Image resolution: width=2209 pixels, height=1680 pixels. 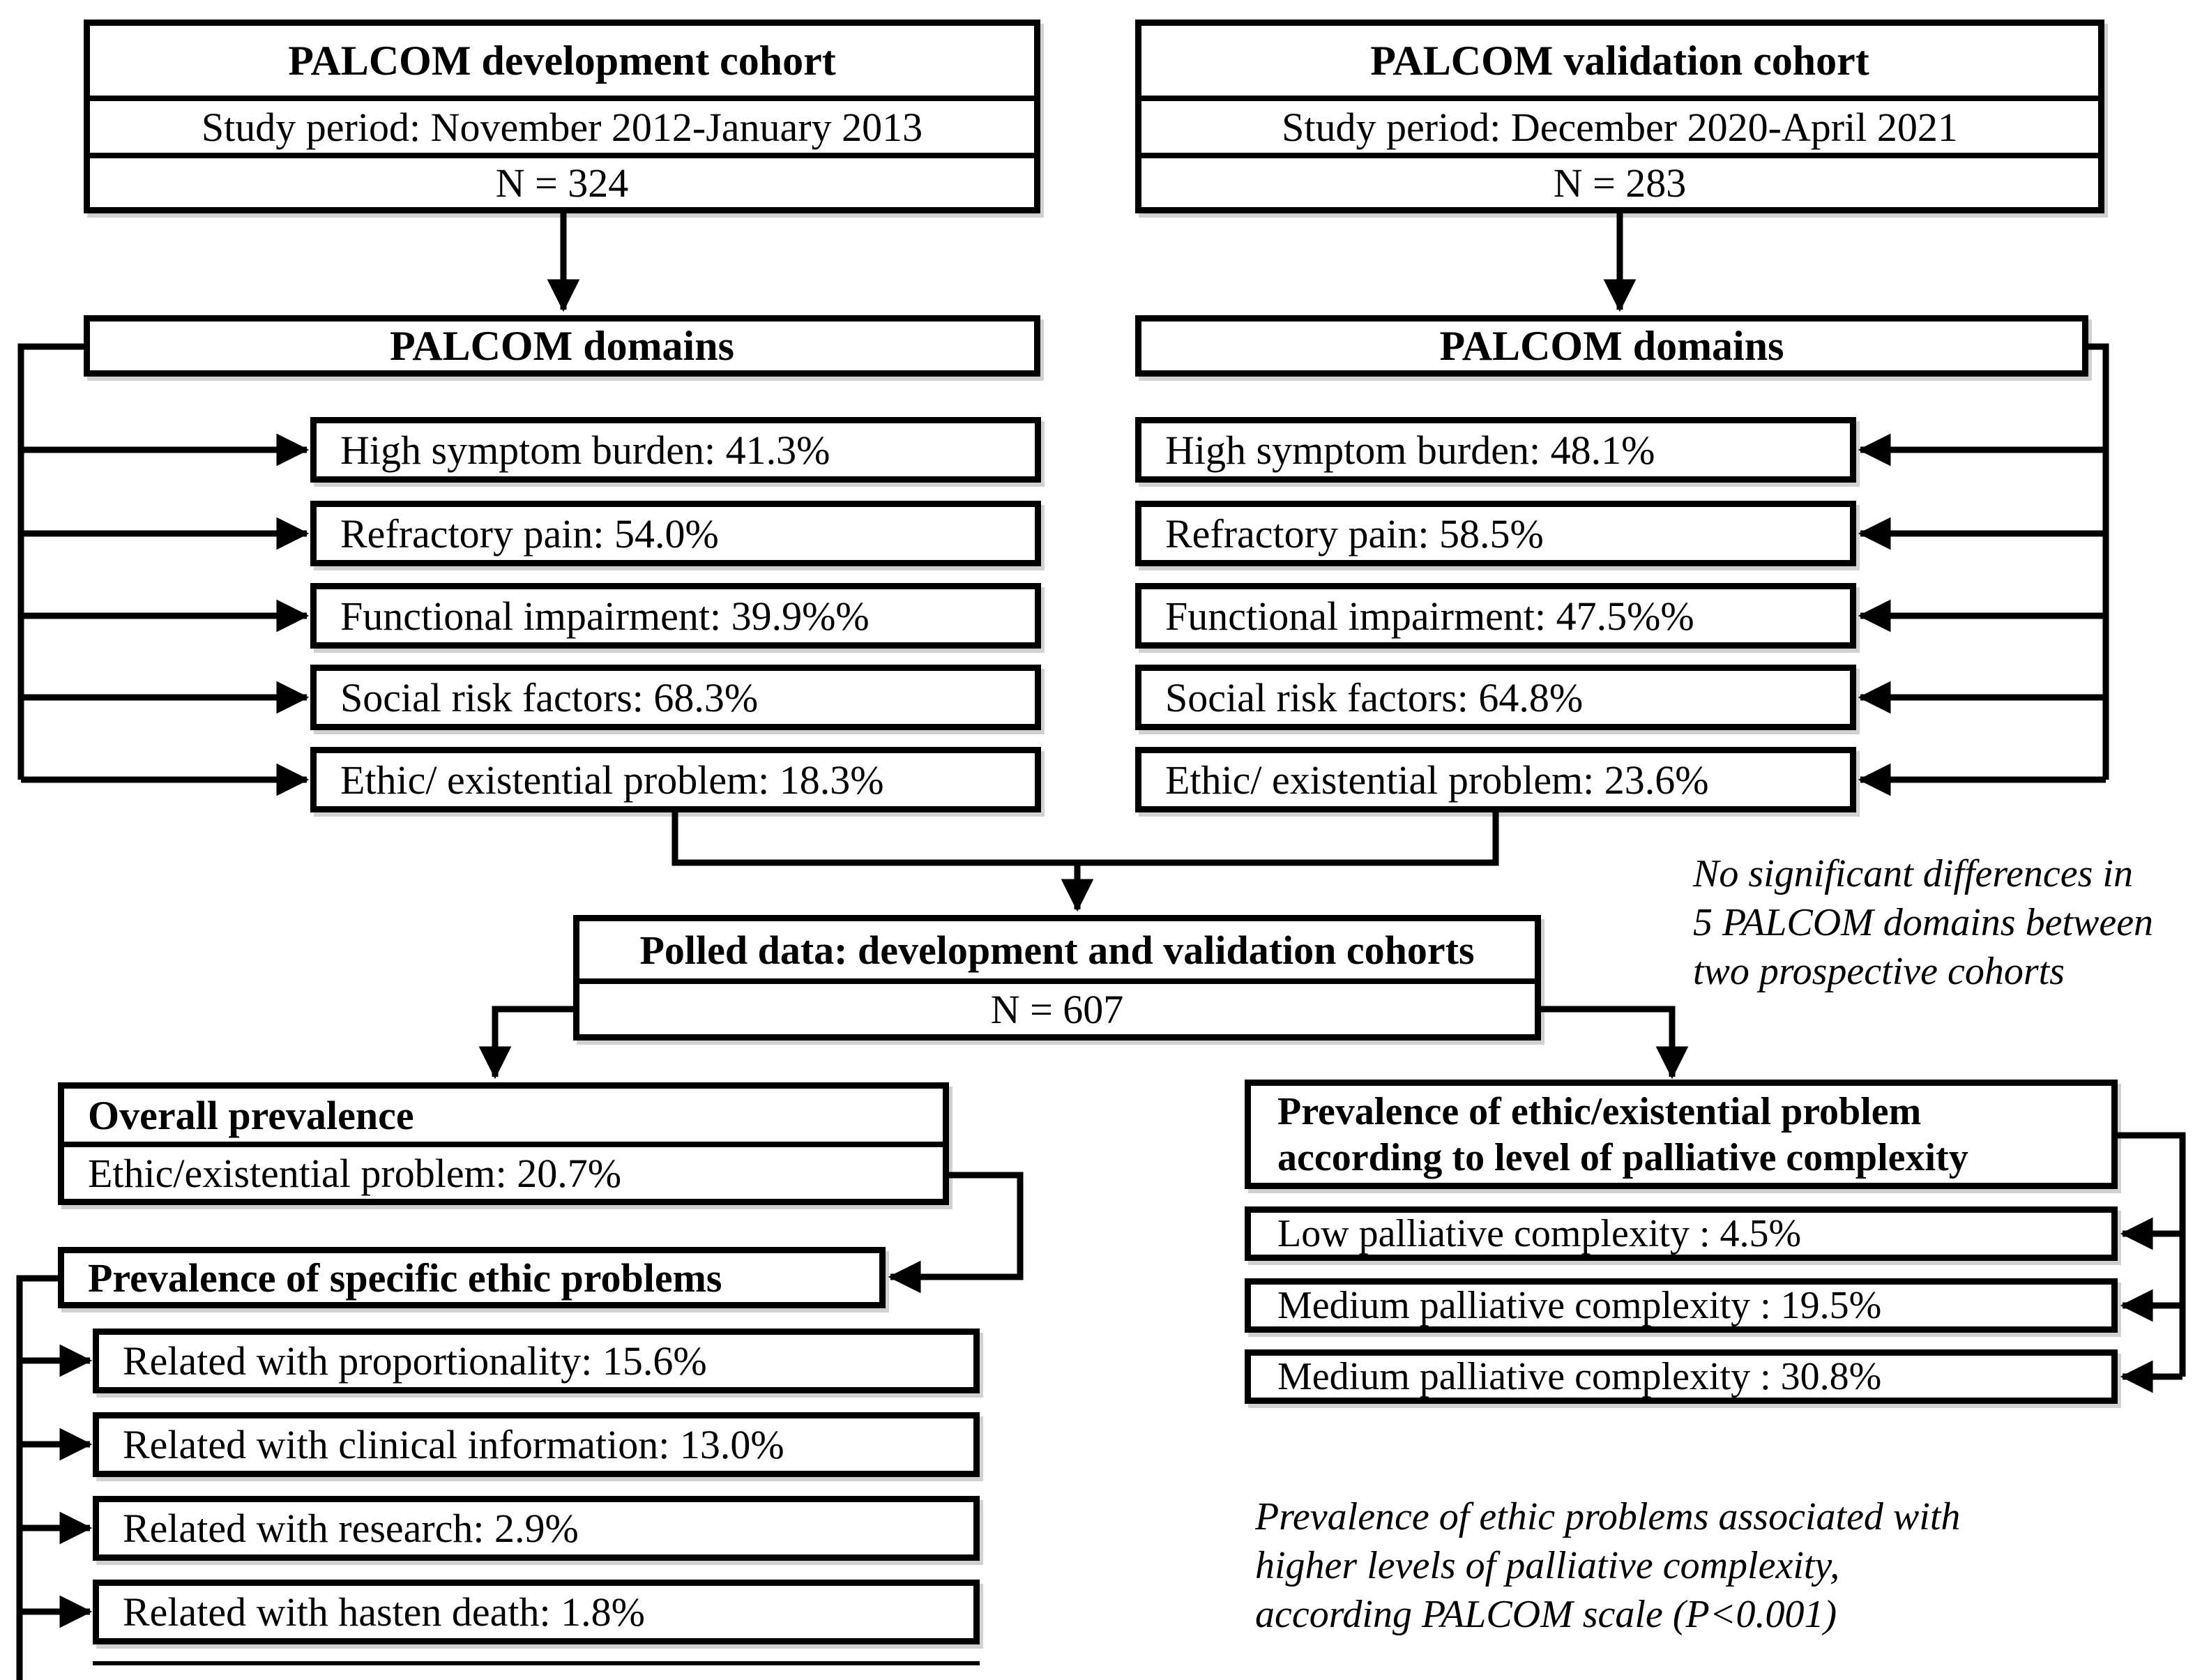 I want to click on rail-left, so click(x=50, y=561).